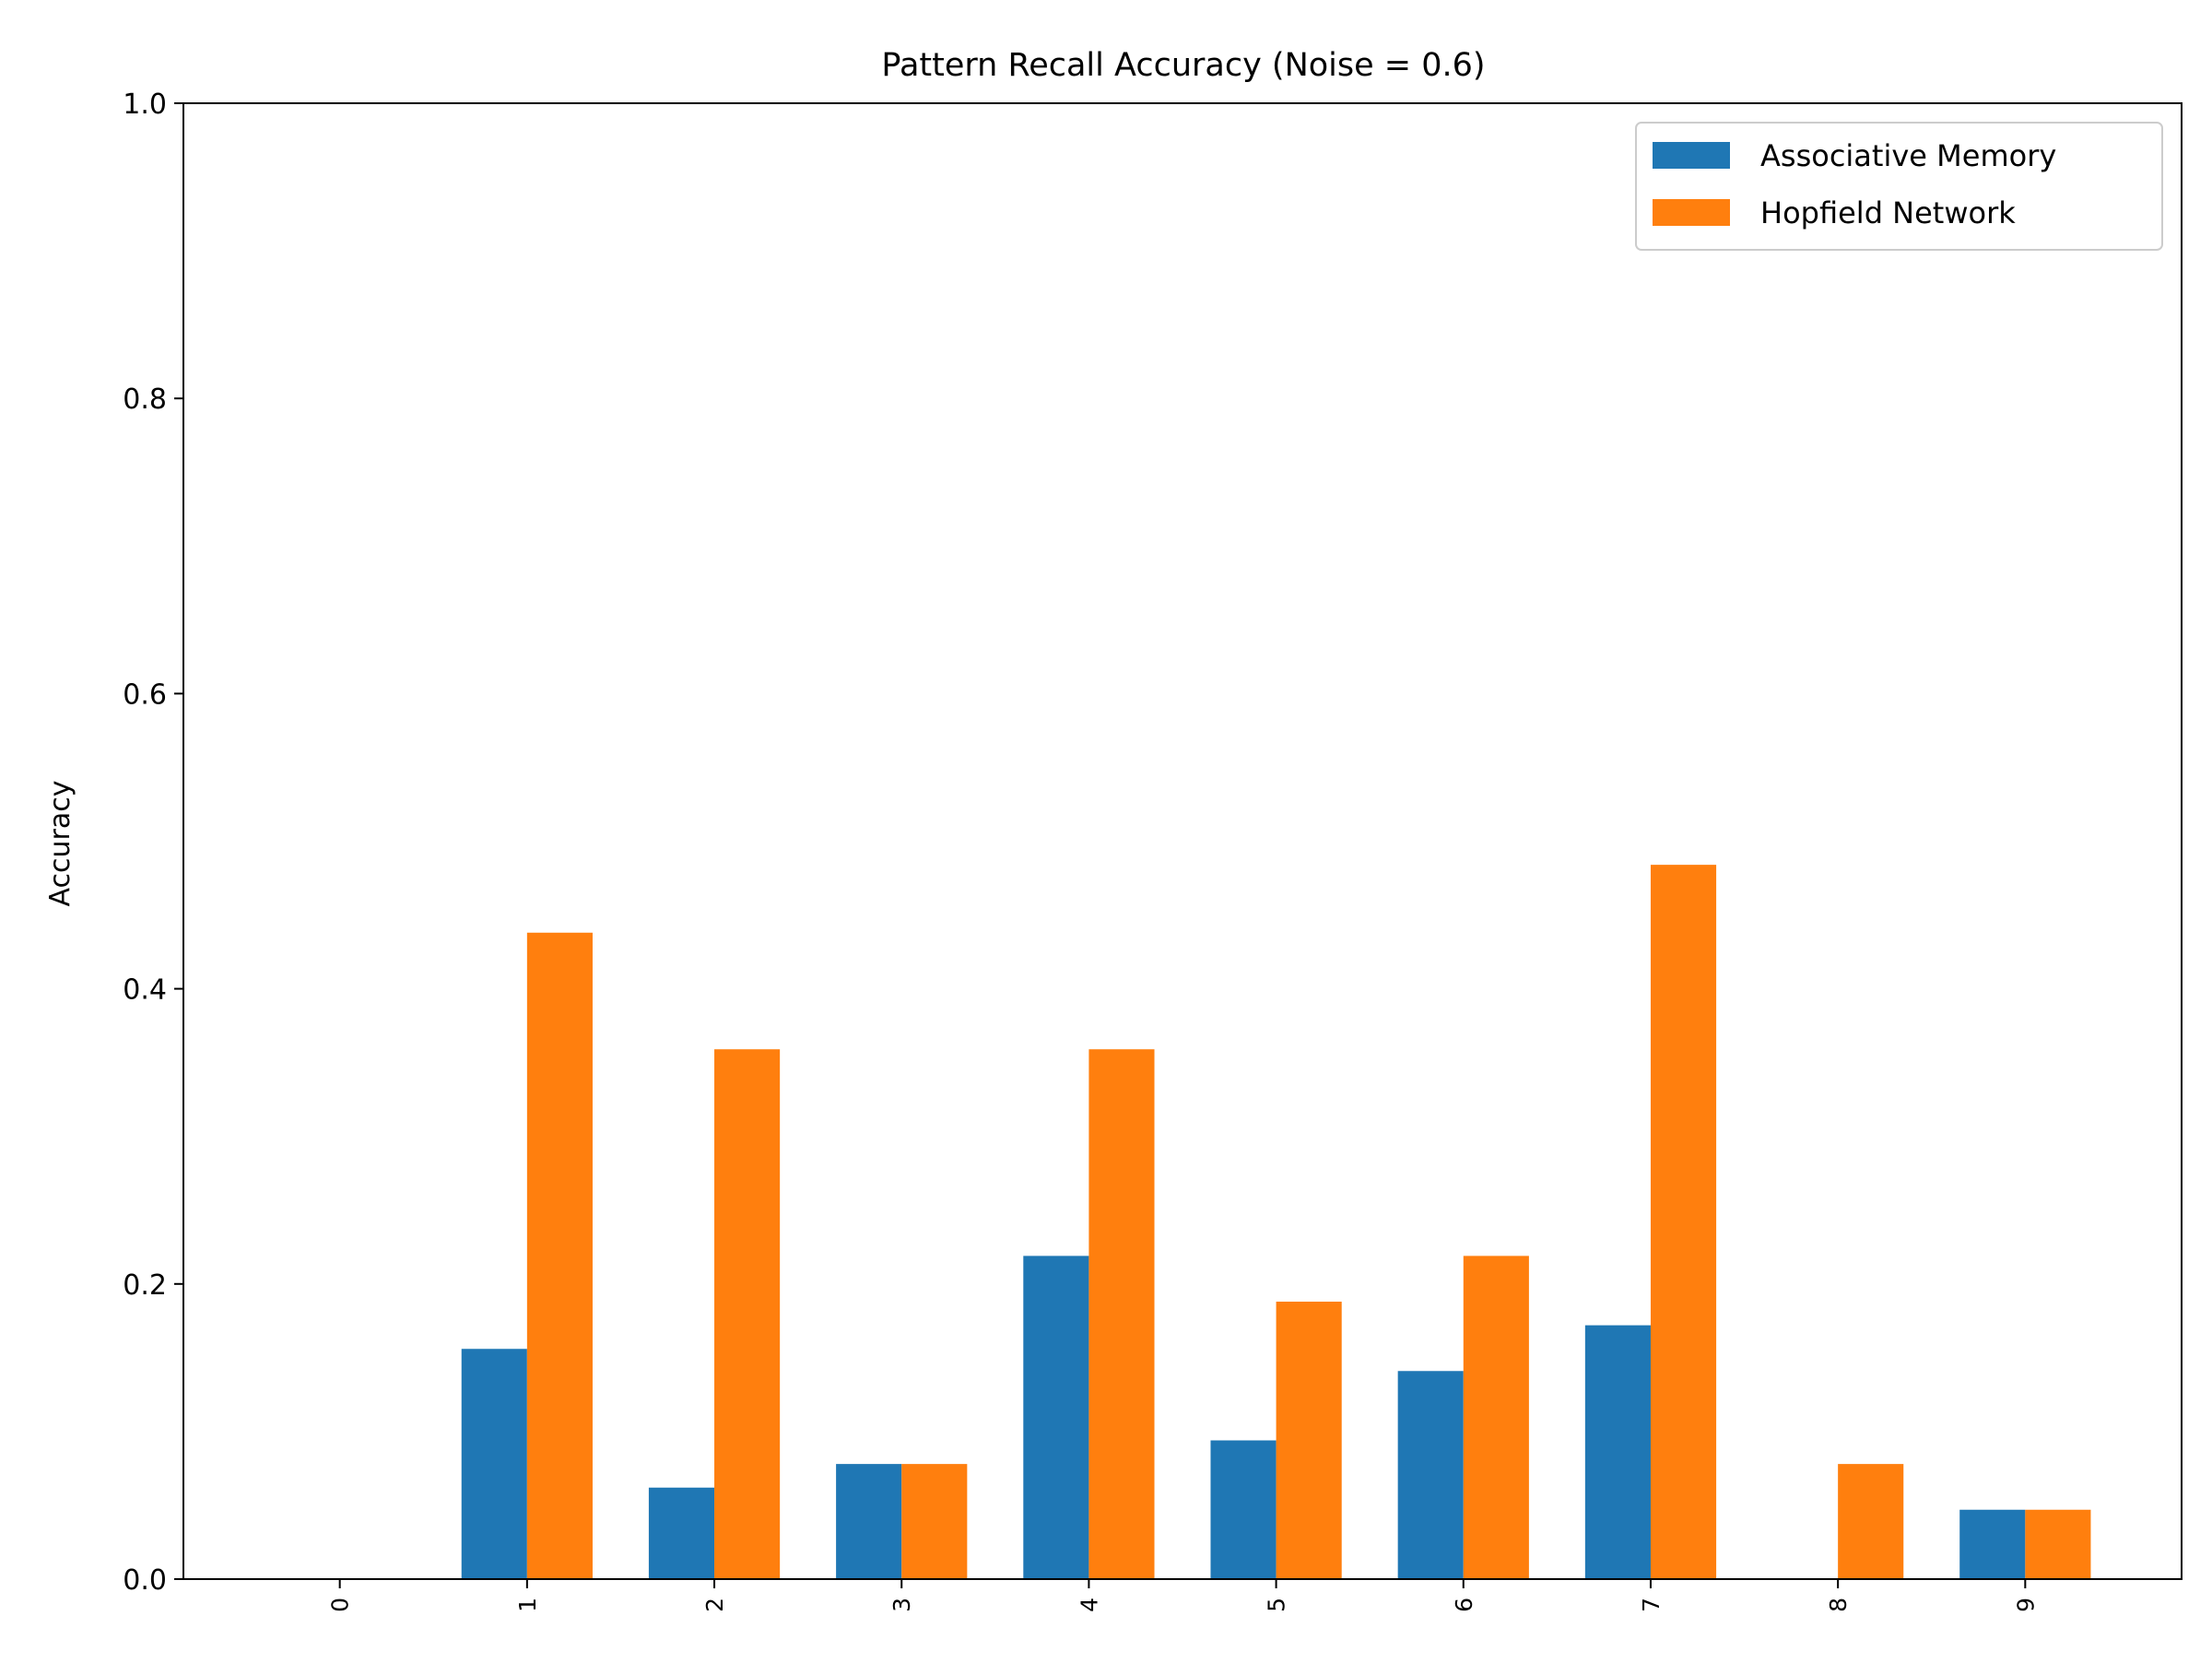  I want to click on legend-label-hopfield-network: Hopfield Network, so click(1888, 212).